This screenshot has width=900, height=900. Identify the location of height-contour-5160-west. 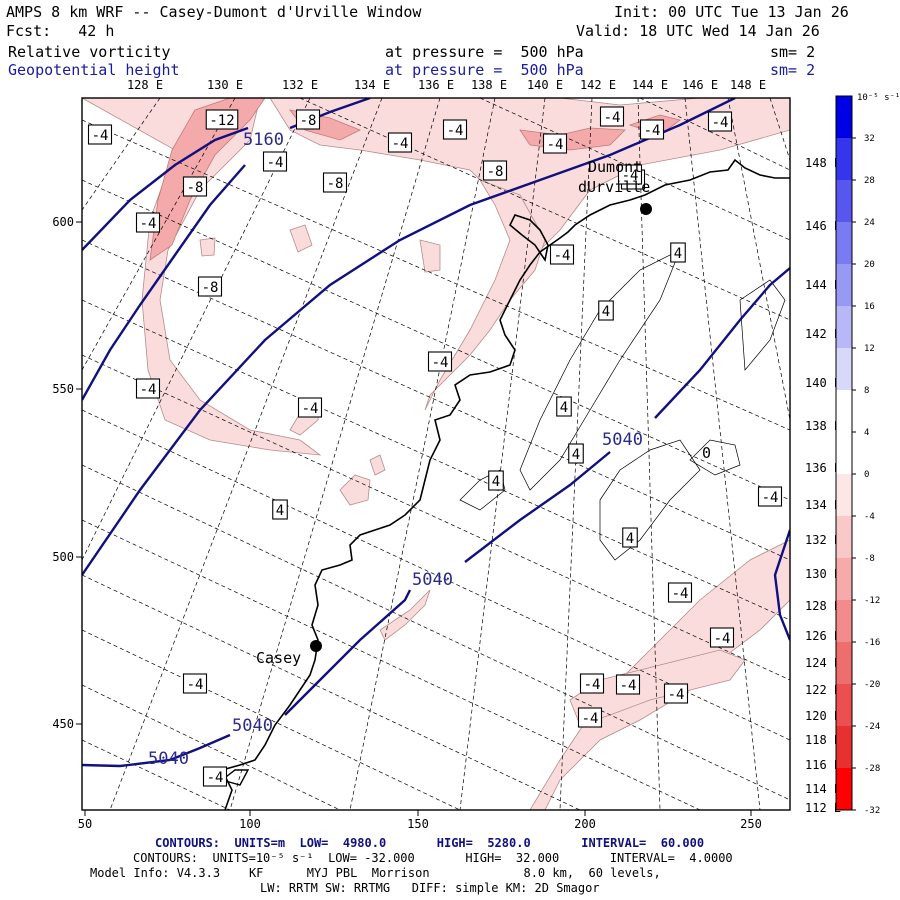
(164, 282).